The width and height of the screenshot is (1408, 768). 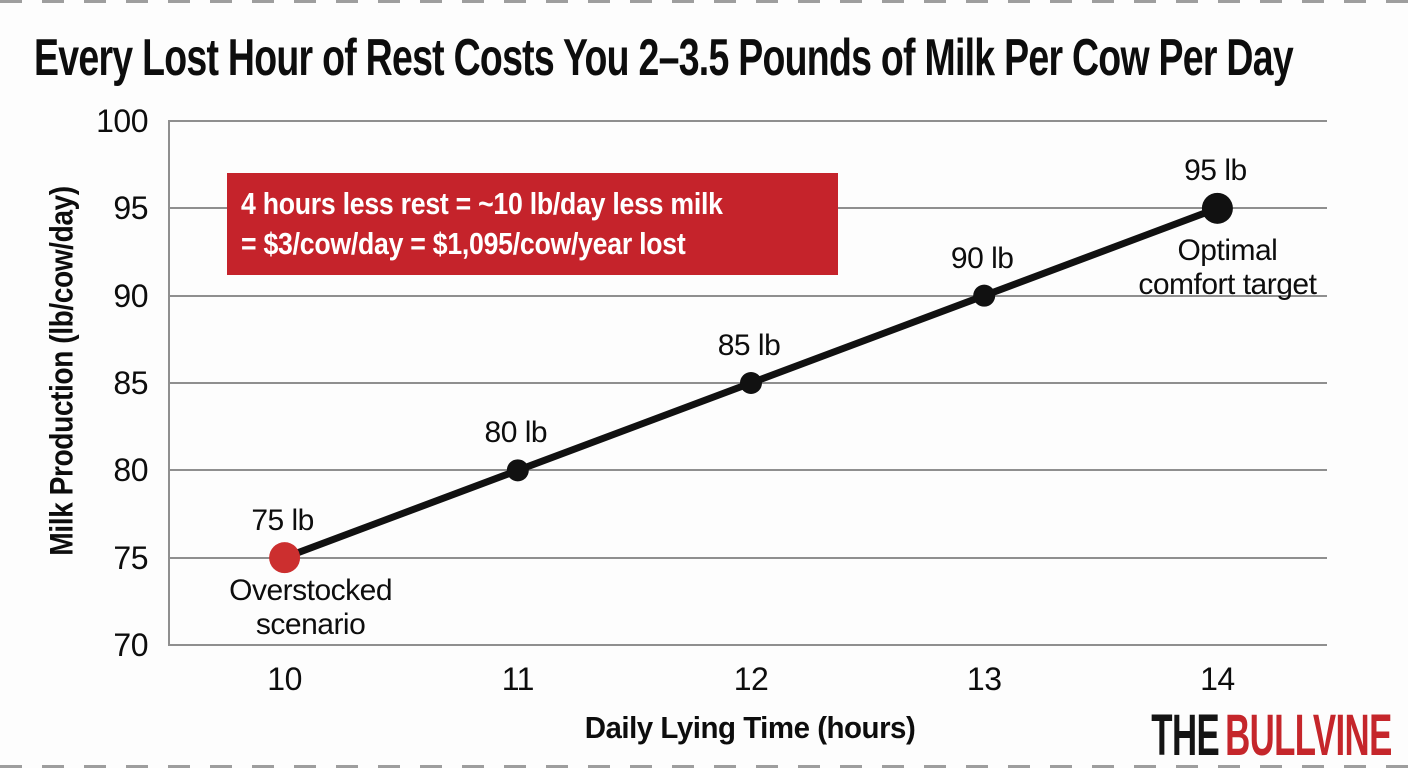 What do you see at coordinates (282, 520) in the screenshot?
I see `point-value-label: 75 lb` at bounding box center [282, 520].